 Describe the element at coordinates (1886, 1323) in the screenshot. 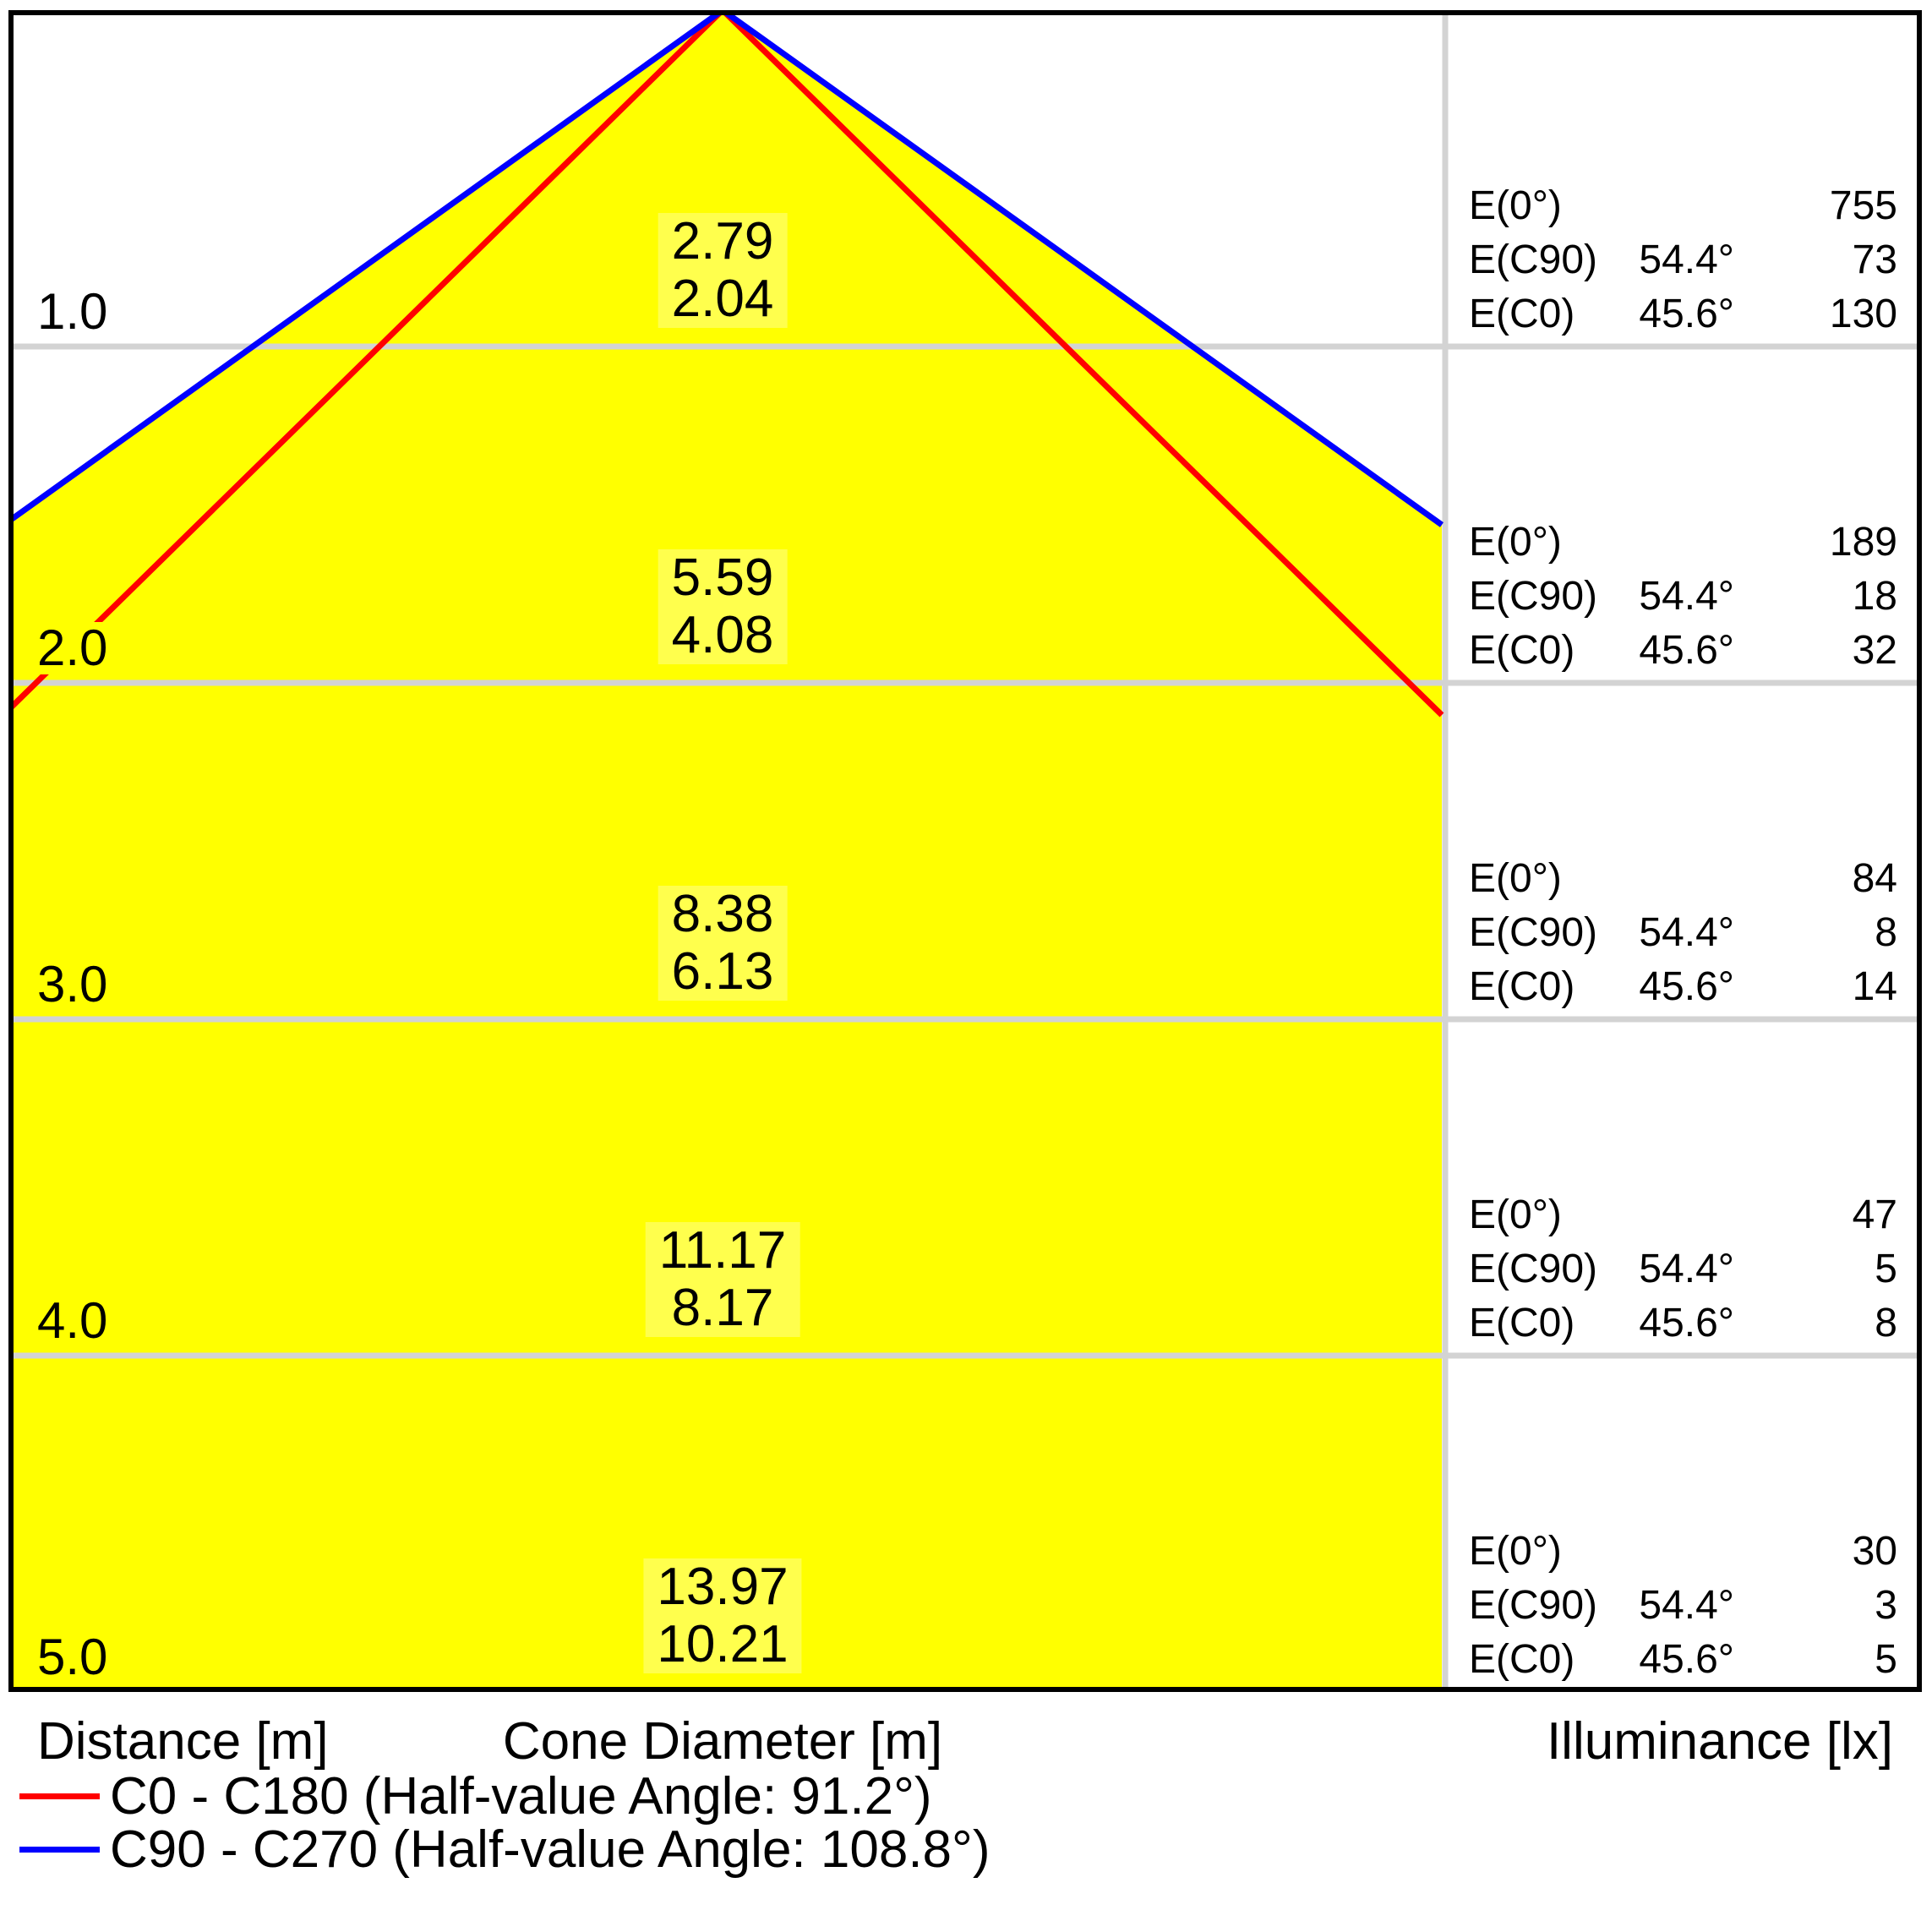

I see `ec0-value: 8` at that location.